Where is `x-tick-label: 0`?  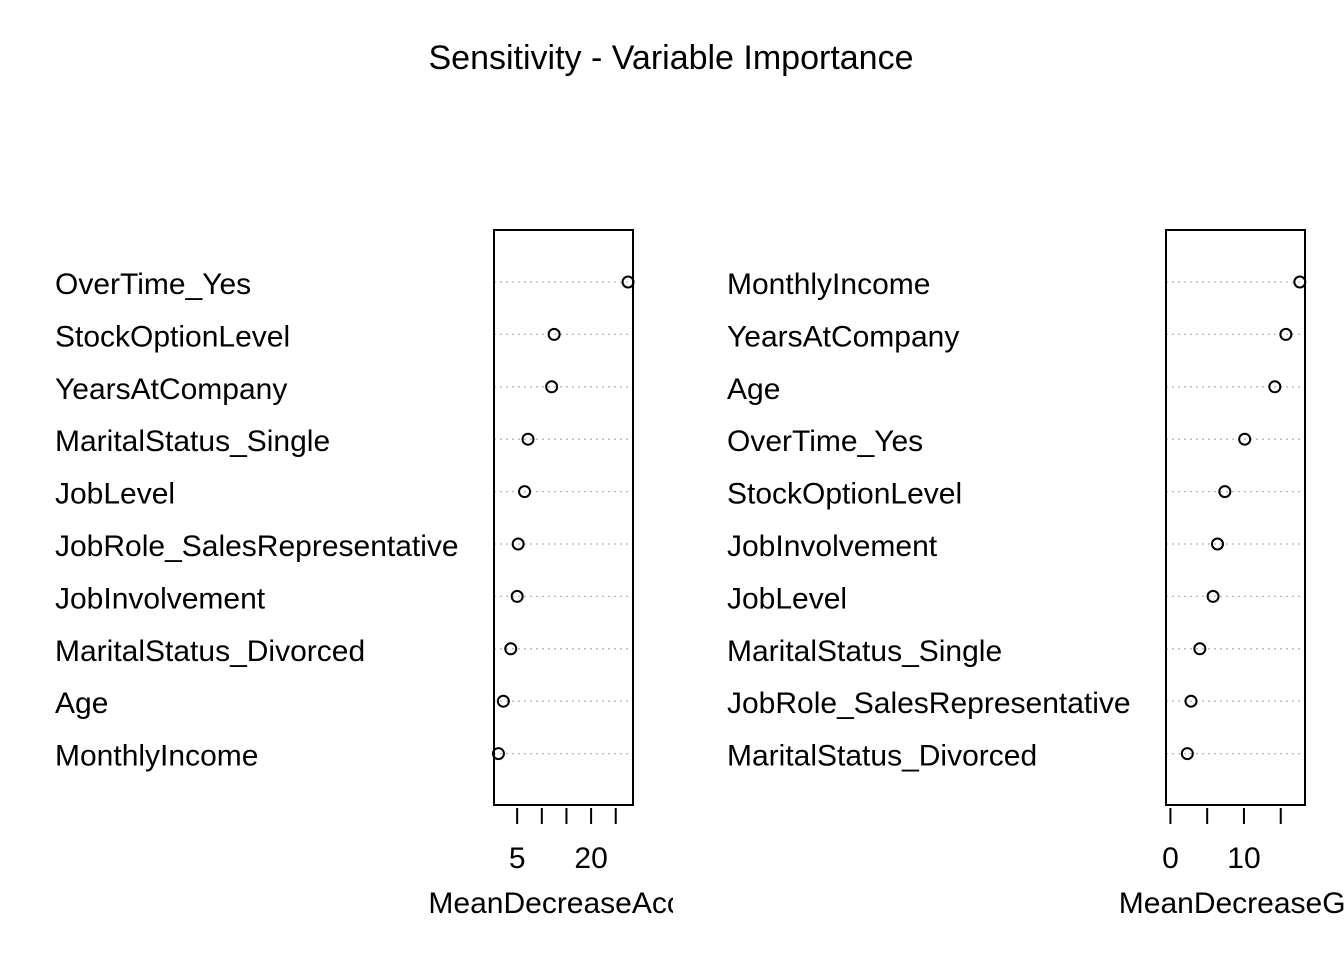 x-tick-label: 0 is located at coordinates (1170, 858).